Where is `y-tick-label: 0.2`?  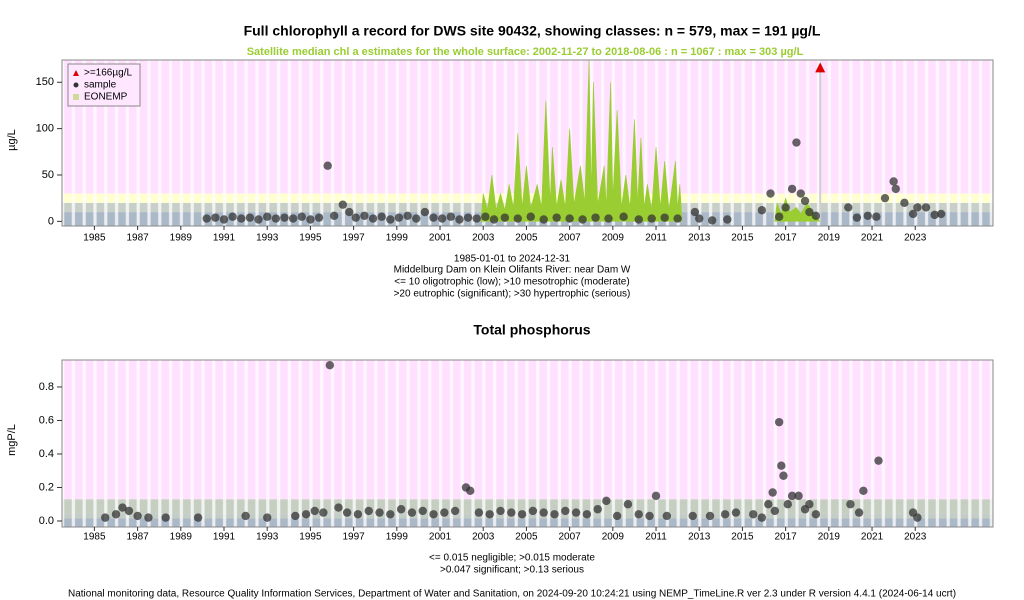
y-tick-label: 0.2 is located at coordinates (46, 487).